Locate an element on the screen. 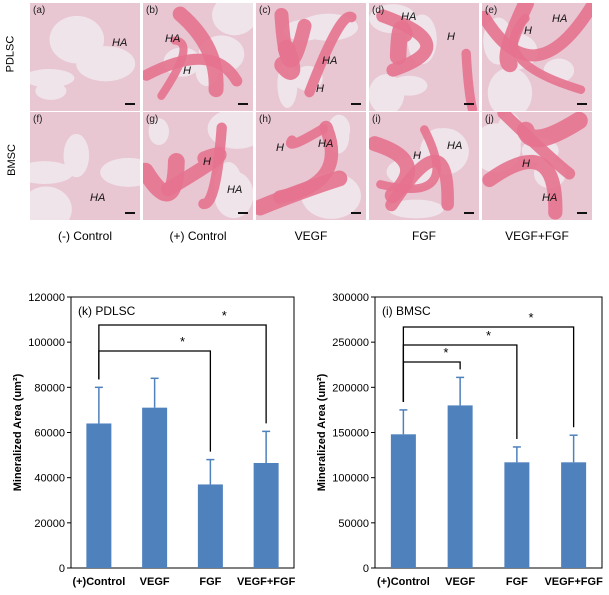 This screenshot has height=595, width=609. panel-letter: (f) is located at coordinates (38, 119).